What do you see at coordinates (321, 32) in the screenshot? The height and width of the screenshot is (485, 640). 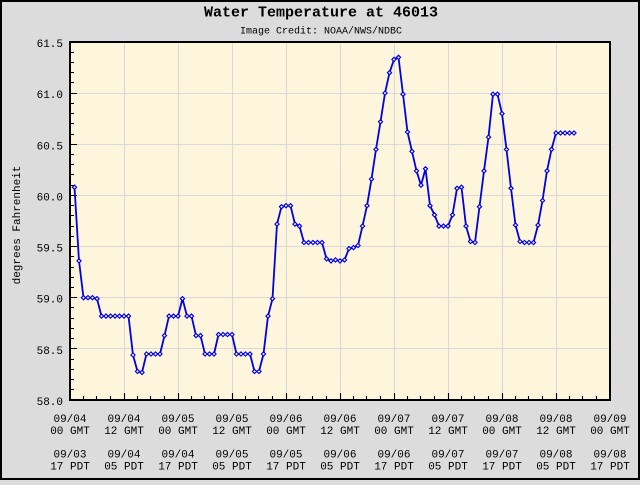 I see `svg-text: Image Credit: NOAA/NWS/NDBC` at bounding box center [321, 32].